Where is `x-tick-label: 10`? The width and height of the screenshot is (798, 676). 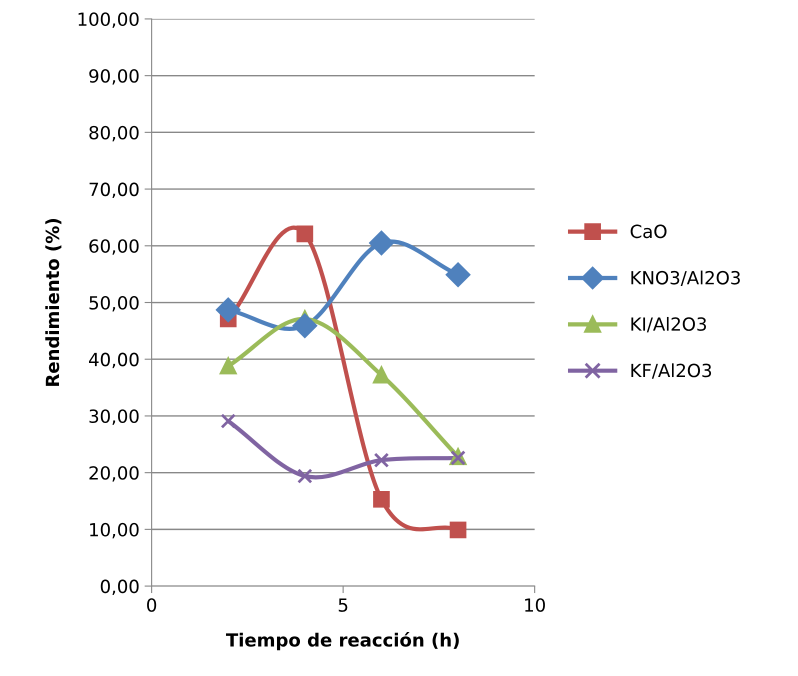
x-tick-label: 10 is located at coordinates (535, 605).